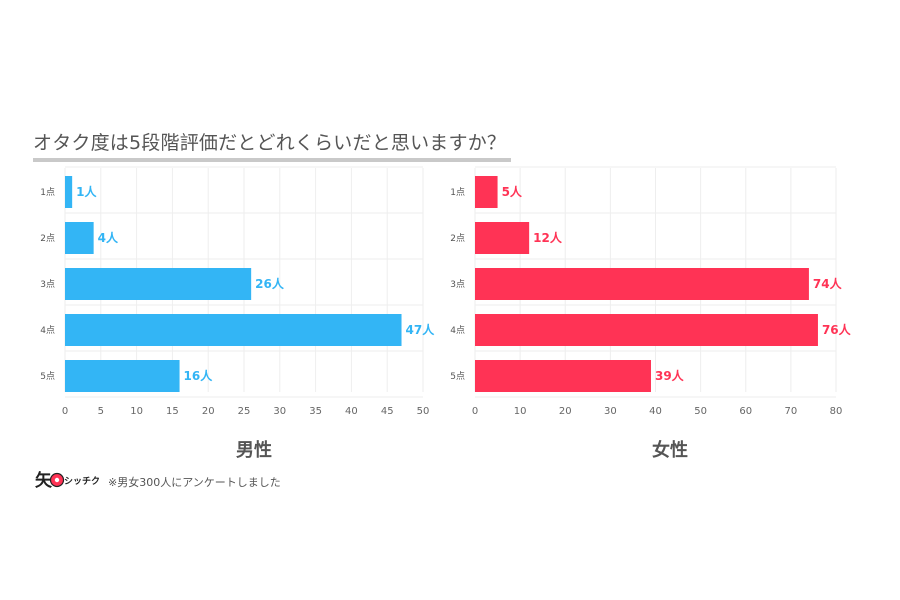 This screenshot has height=600, width=900. I want to click on data-label: 1人, so click(86, 191).